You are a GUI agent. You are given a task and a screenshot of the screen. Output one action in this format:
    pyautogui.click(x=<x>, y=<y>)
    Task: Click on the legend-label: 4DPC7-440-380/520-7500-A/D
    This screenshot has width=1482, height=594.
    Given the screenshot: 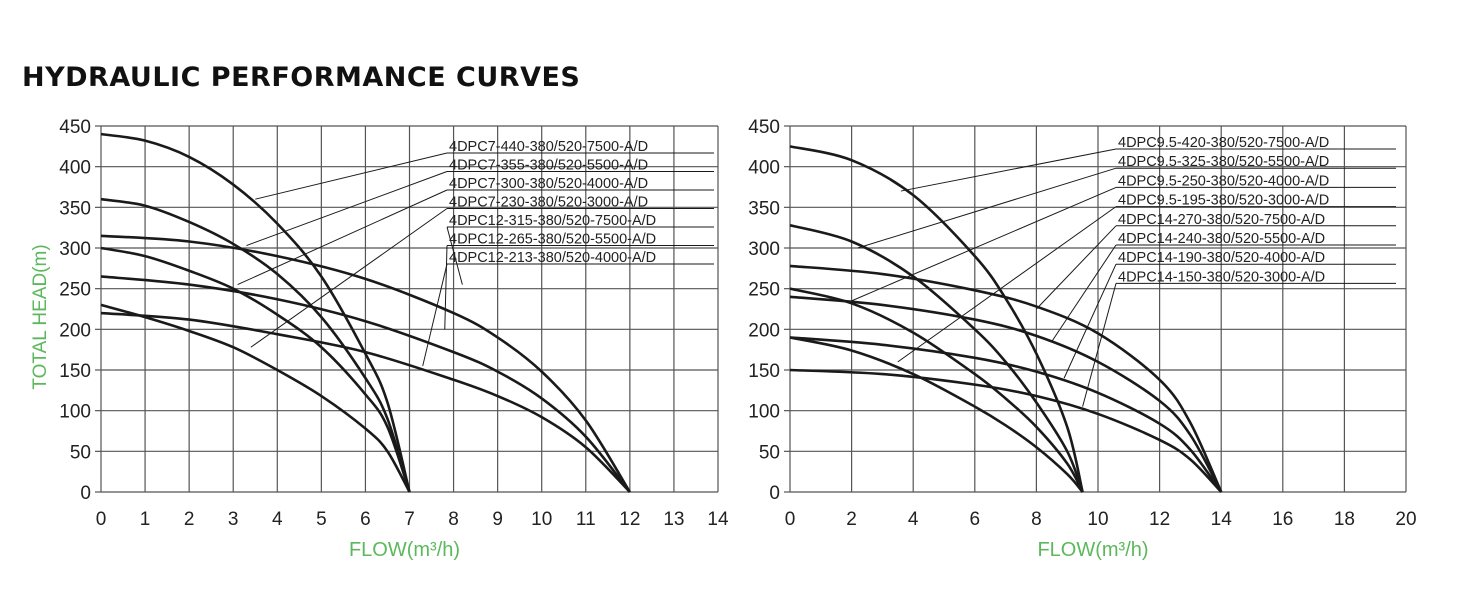 What is the action you would take?
    pyautogui.click(x=548, y=147)
    